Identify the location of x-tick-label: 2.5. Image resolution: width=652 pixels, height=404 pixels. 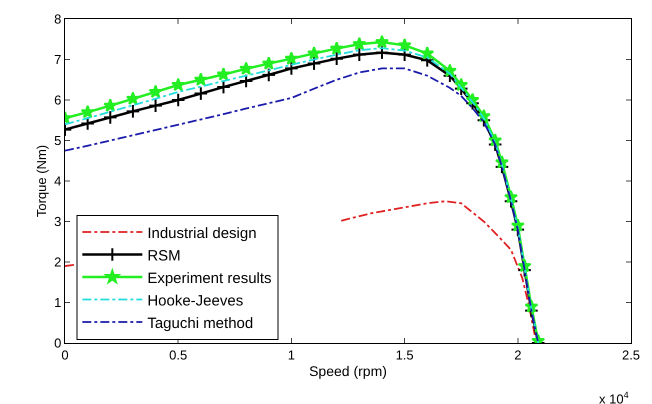
(631, 355).